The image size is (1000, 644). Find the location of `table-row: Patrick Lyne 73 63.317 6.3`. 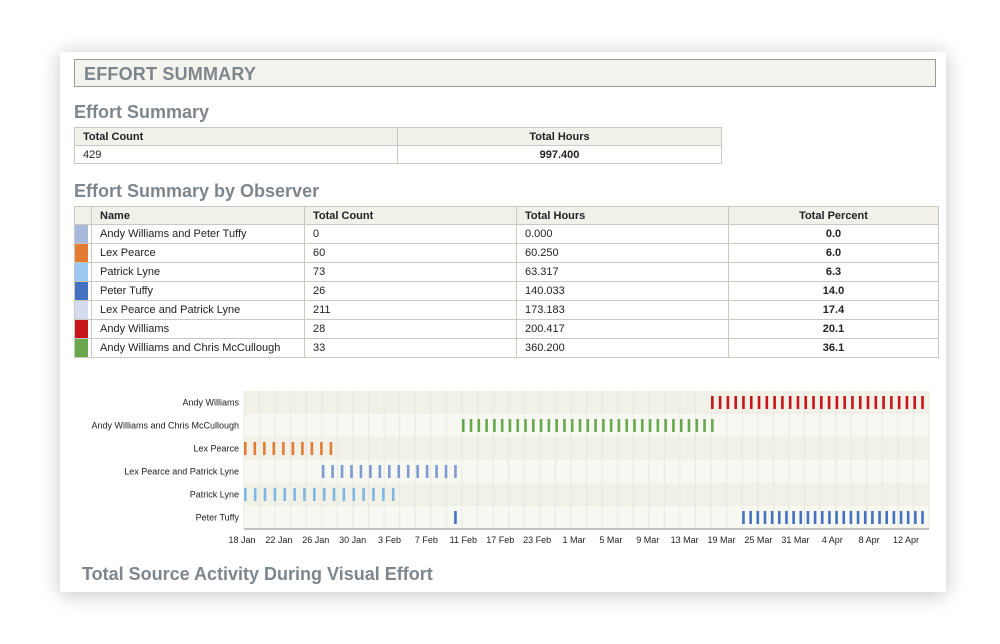

table-row: Patrick Lyne 73 63.317 6.3 is located at coordinates (506, 272).